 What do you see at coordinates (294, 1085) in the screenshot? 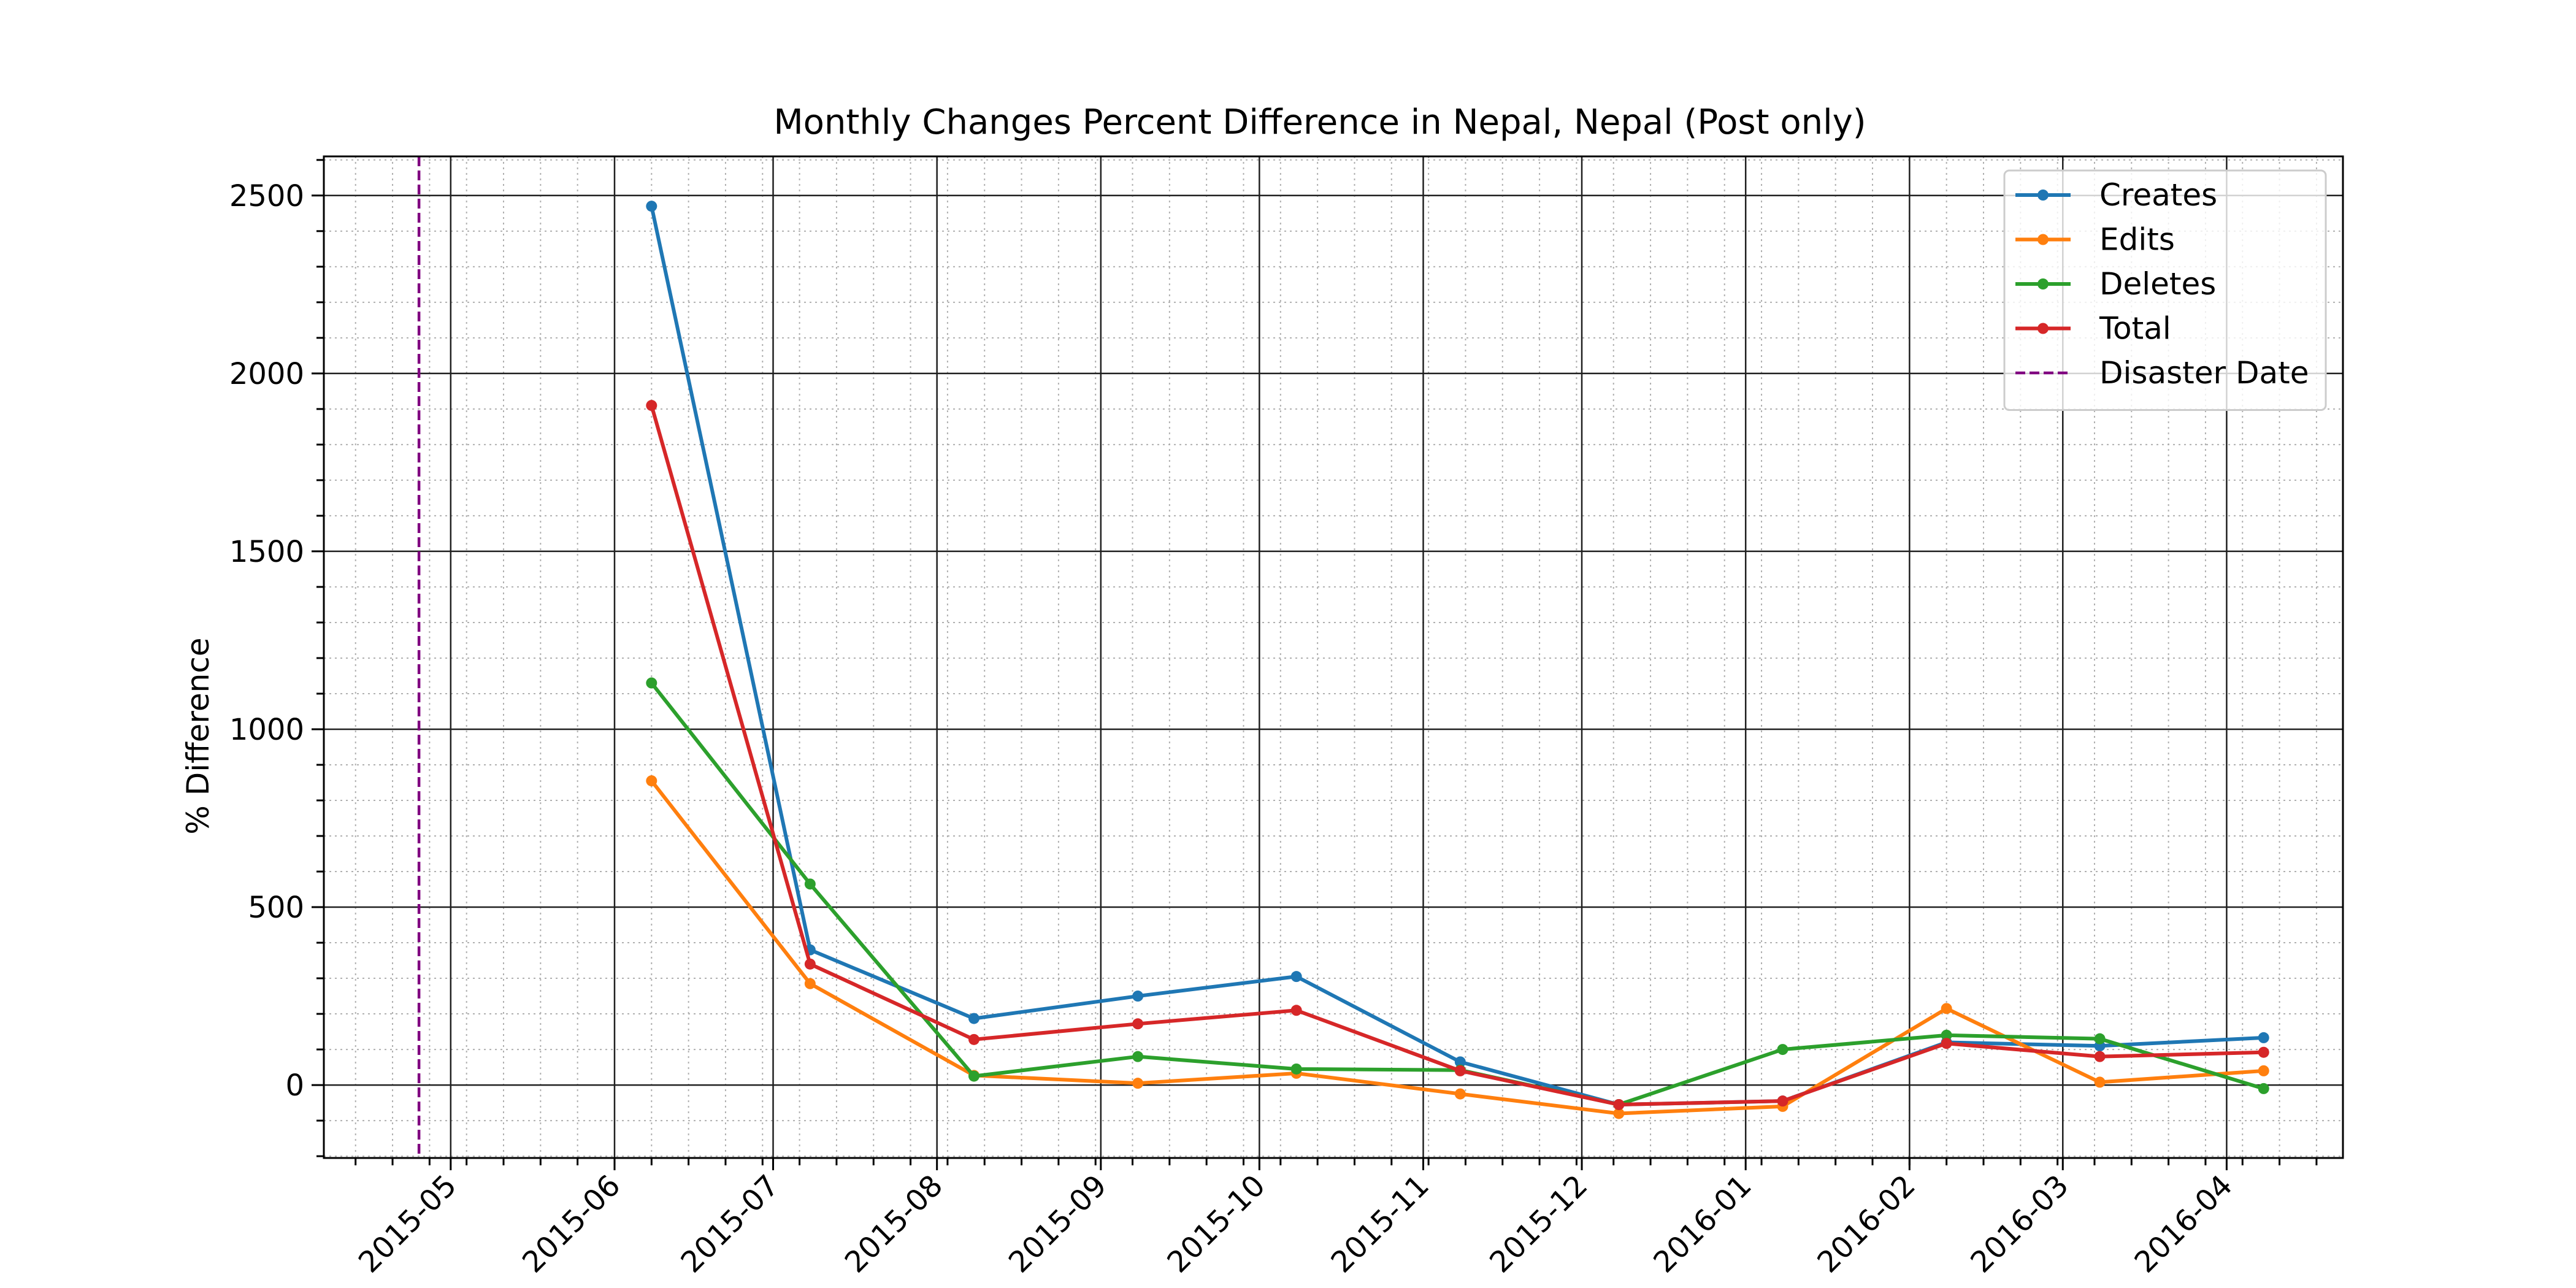
I see `y-tick-label: 0` at bounding box center [294, 1085].